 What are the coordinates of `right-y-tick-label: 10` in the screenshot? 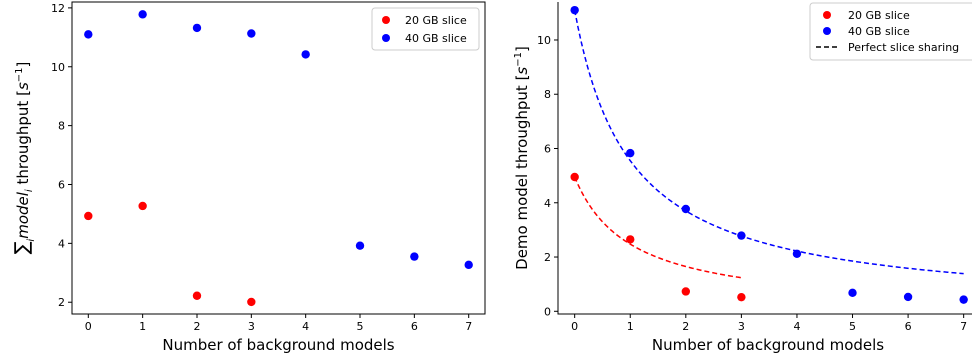 It's located at (544, 40).